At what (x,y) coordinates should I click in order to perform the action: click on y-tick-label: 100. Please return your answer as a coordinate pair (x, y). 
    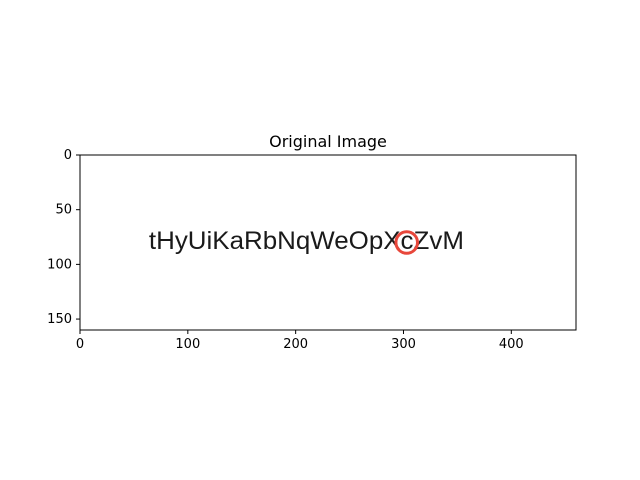
    Looking at the image, I should click on (59, 264).